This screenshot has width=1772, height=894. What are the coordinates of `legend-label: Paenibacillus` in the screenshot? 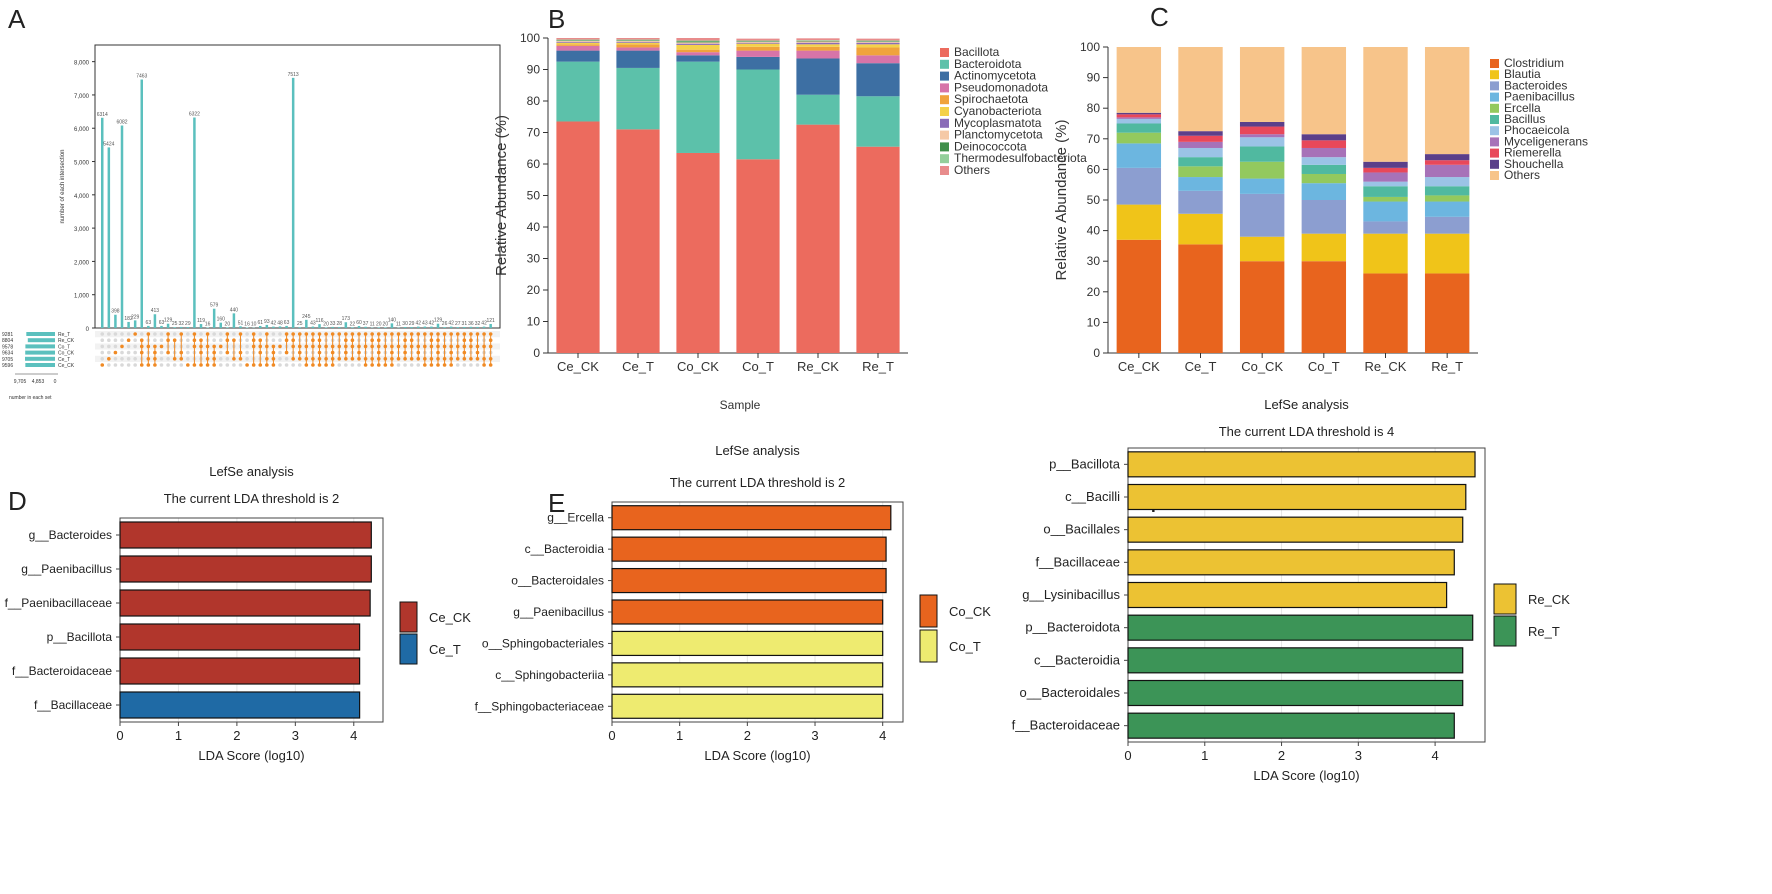 It's located at (1539, 97).